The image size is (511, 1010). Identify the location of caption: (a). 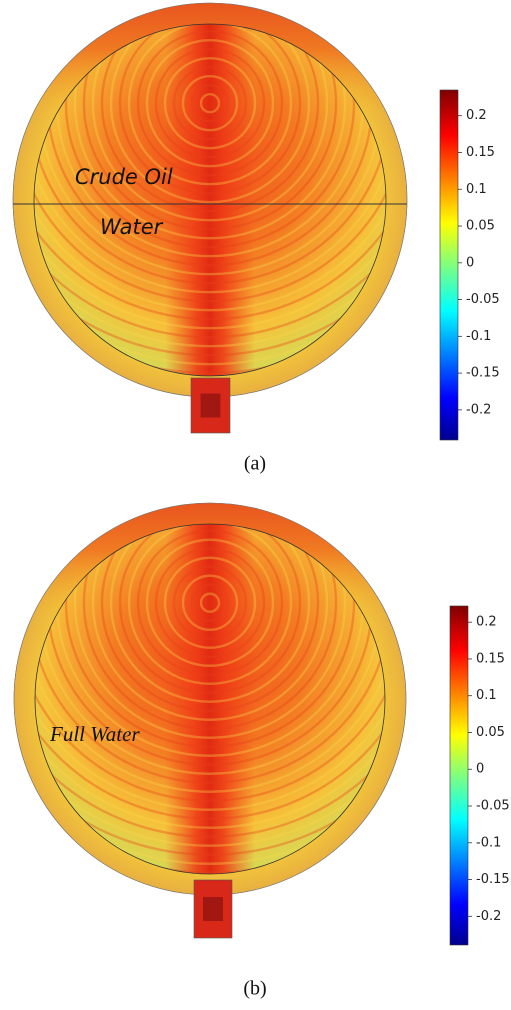
(255, 464).